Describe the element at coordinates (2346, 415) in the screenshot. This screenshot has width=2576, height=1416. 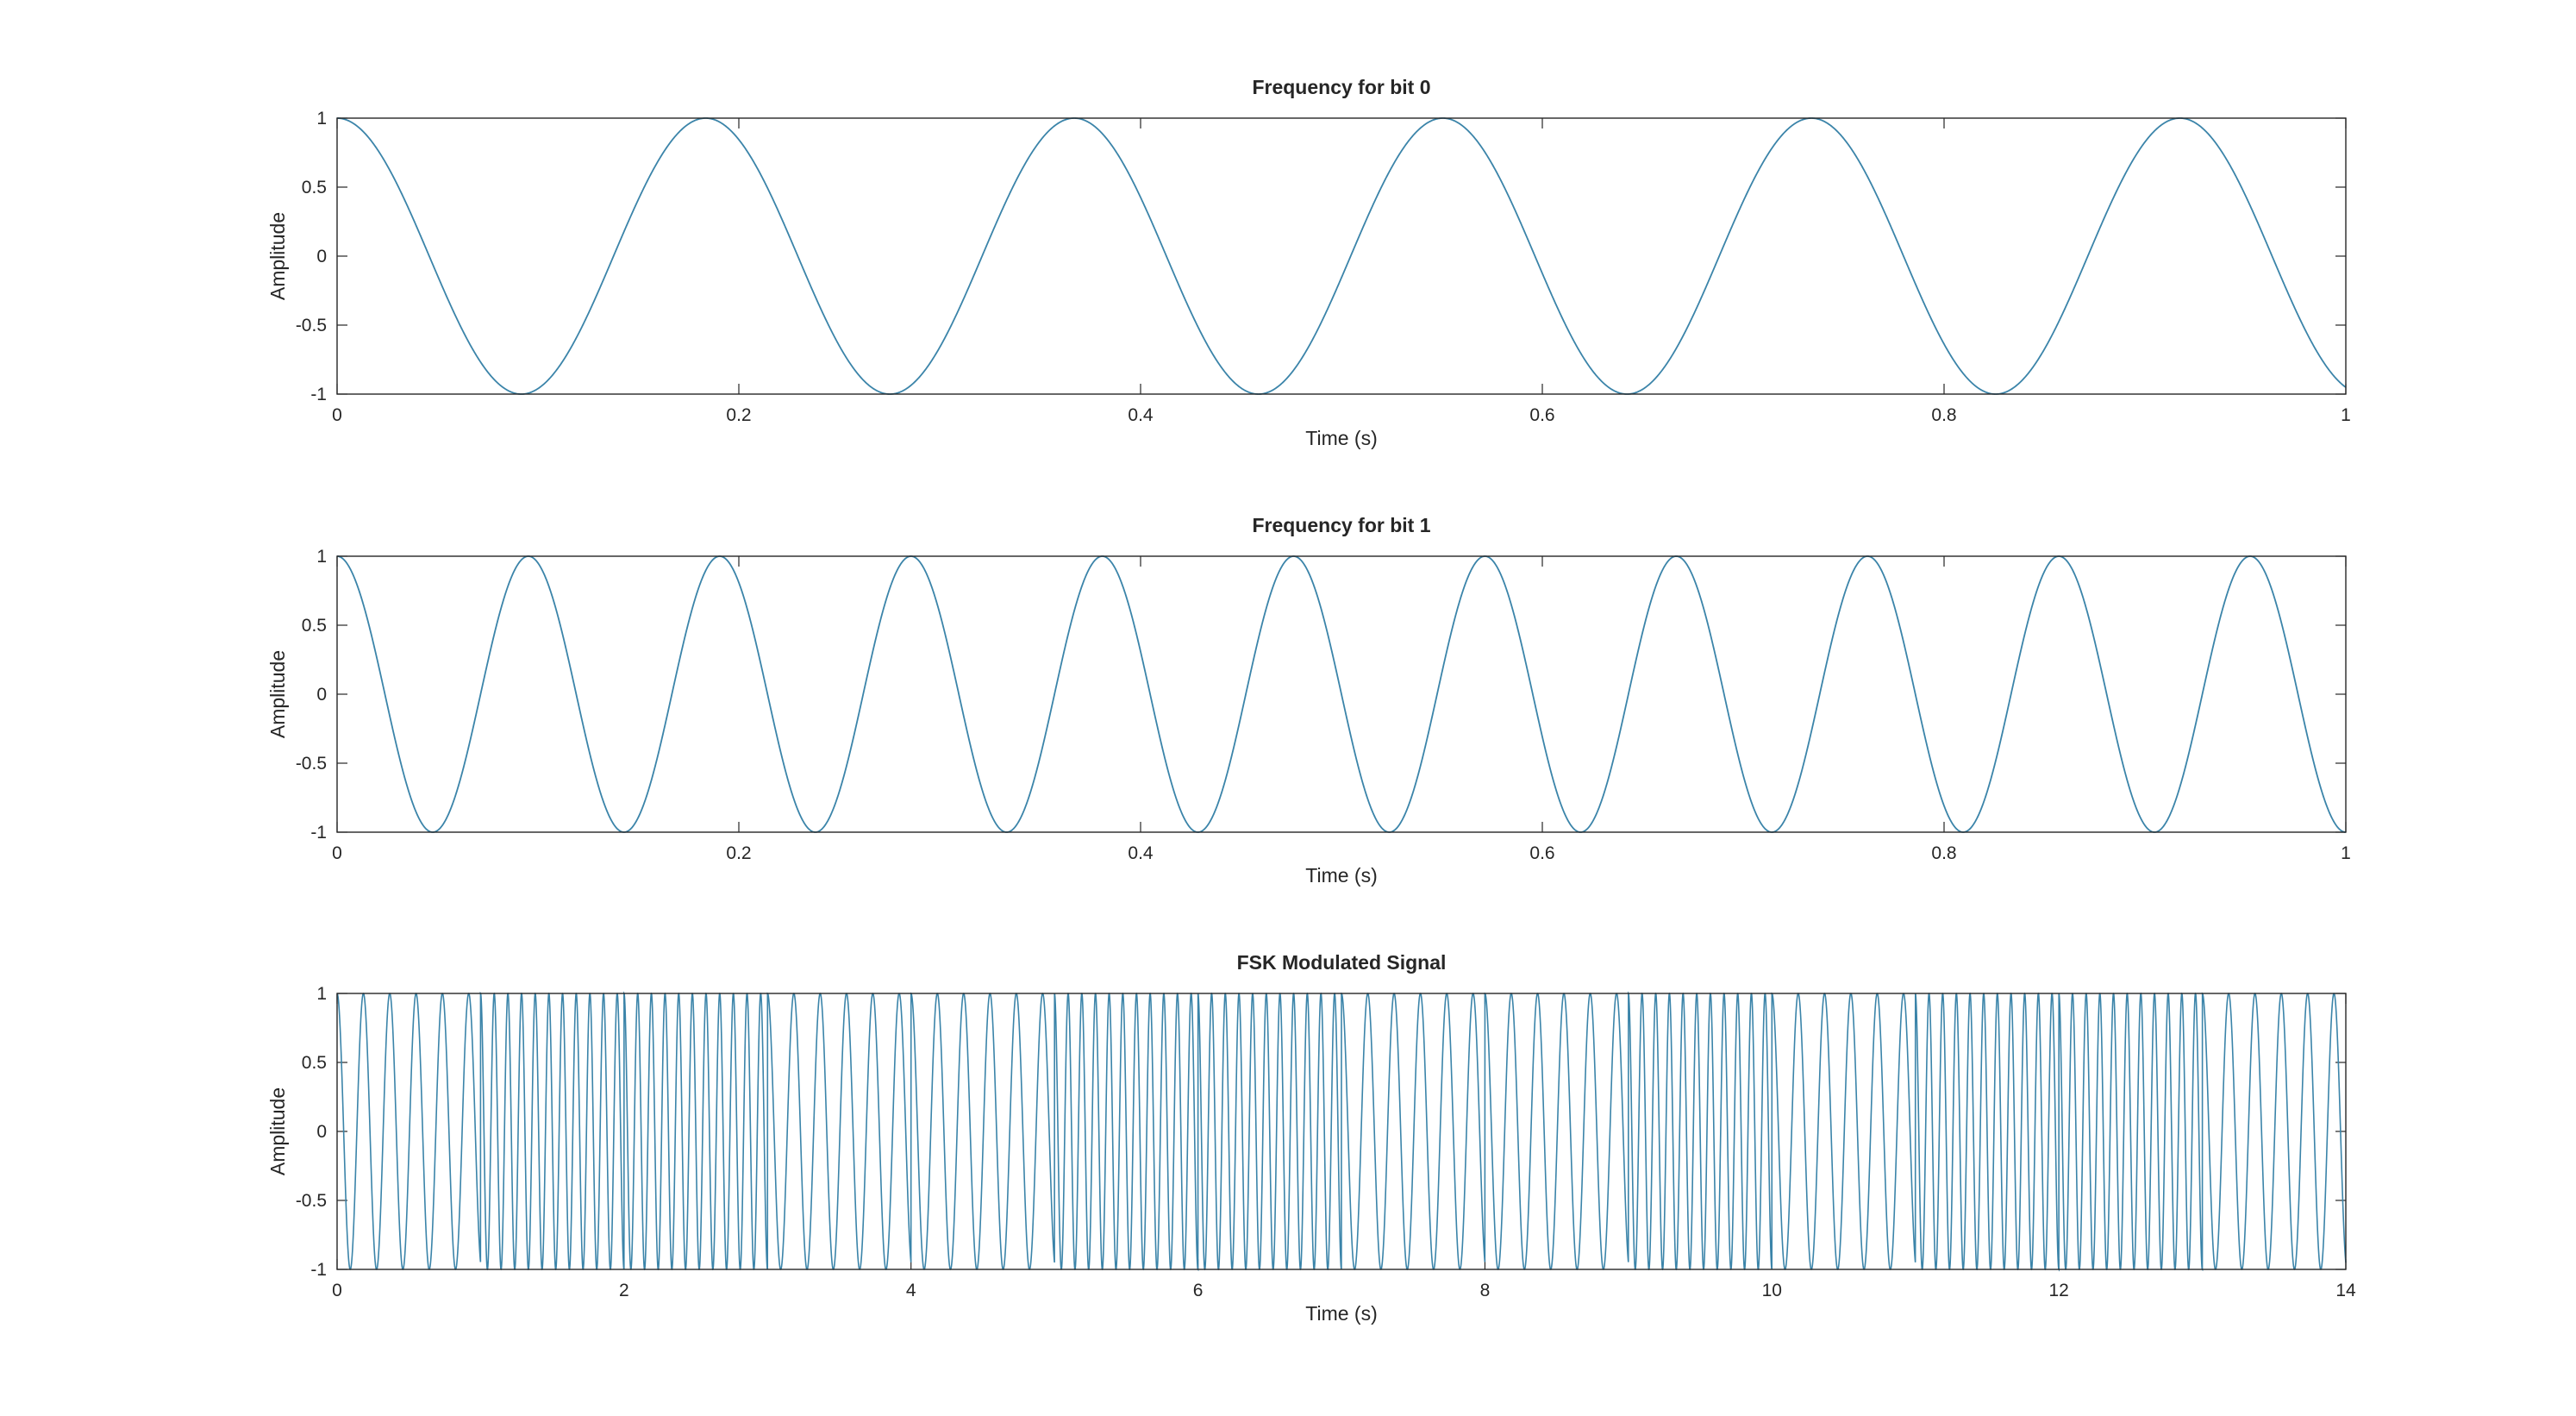
I see `subplot-bit0-xtick-label: 1` at that location.